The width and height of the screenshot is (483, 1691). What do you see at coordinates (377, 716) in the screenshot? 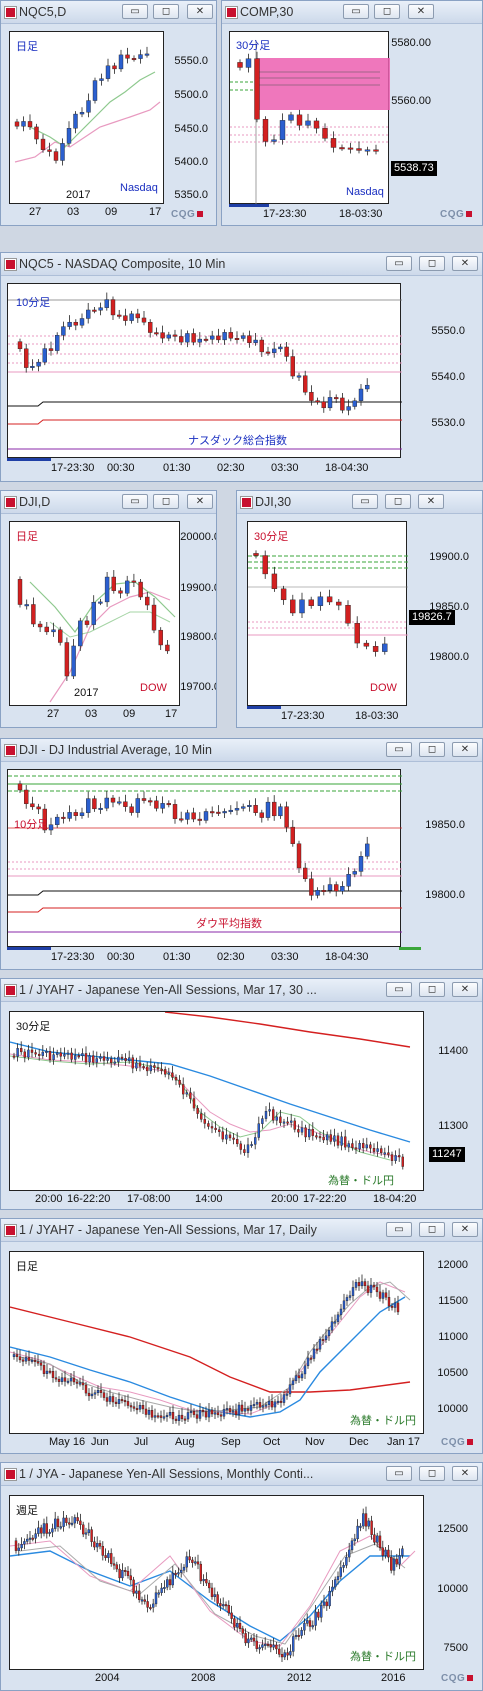
I see `x-tick: 18-03:30` at bounding box center [377, 716].